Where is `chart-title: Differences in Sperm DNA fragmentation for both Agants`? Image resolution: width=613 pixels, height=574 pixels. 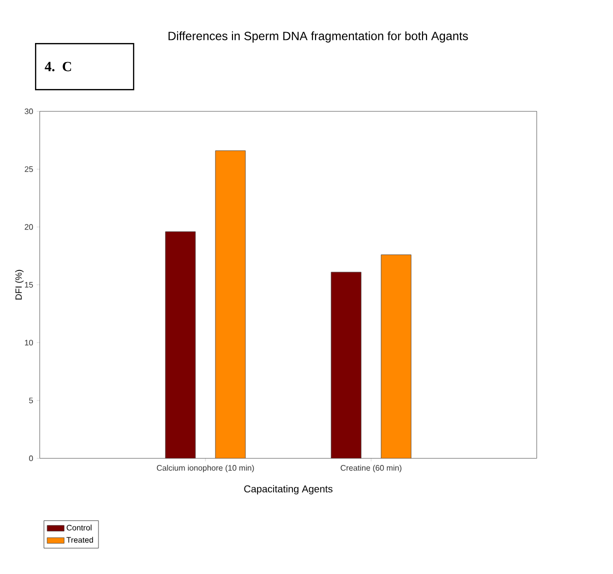
chart-title: Differences in Sperm DNA fragmentation for both Agants is located at coordinates (318, 37).